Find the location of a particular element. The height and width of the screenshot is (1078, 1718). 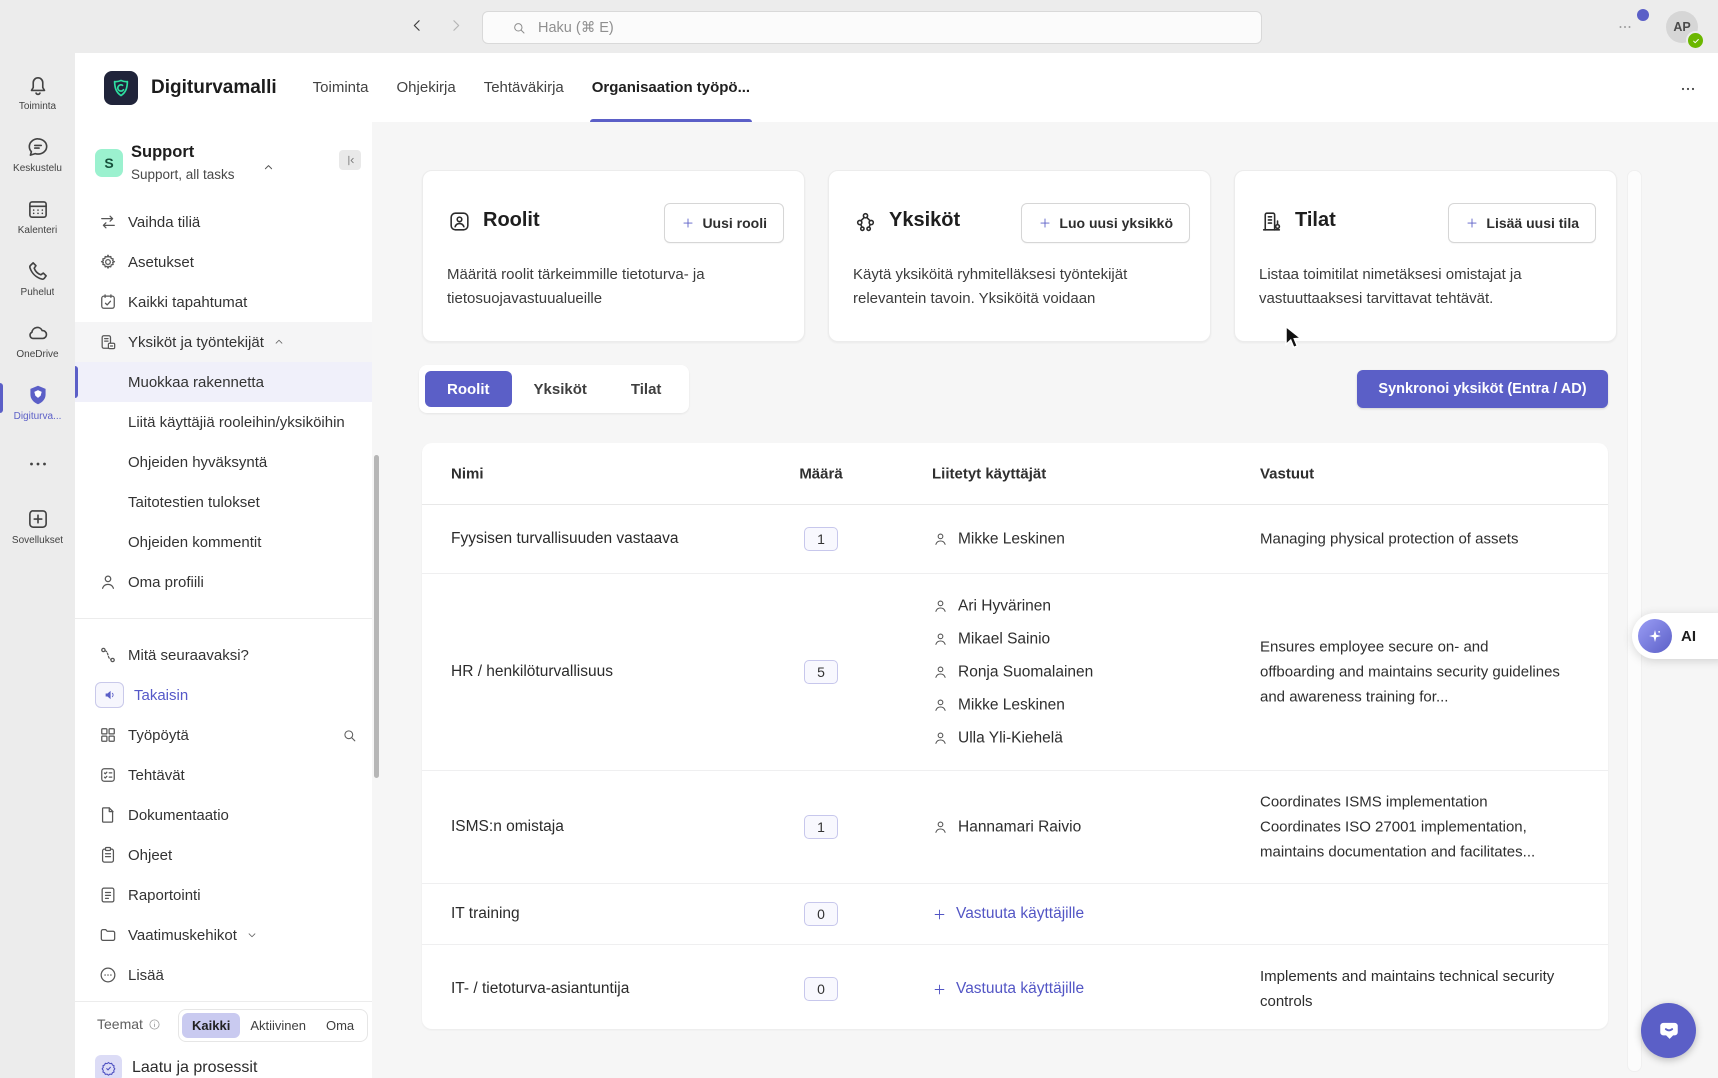

sidebar-item-yksiköt-ja-työntekijät: Yksiköt ja työntekijät is located at coordinates (223, 342).